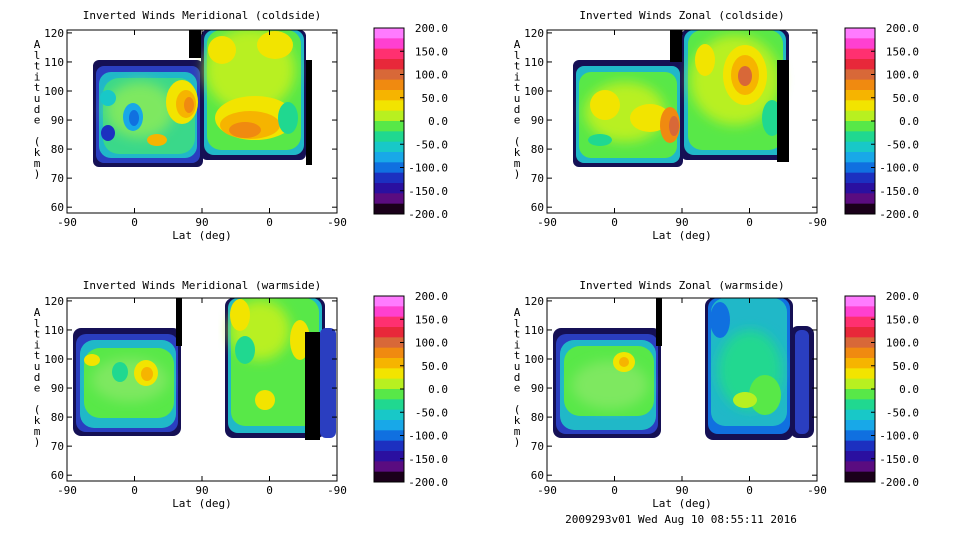 The width and height of the screenshot is (960, 544). Describe the element at coordinates (202, 380) in the screenshot. I see `panel-meridional-warmside: Inverted Winds Meridional (warmside)` at that location.